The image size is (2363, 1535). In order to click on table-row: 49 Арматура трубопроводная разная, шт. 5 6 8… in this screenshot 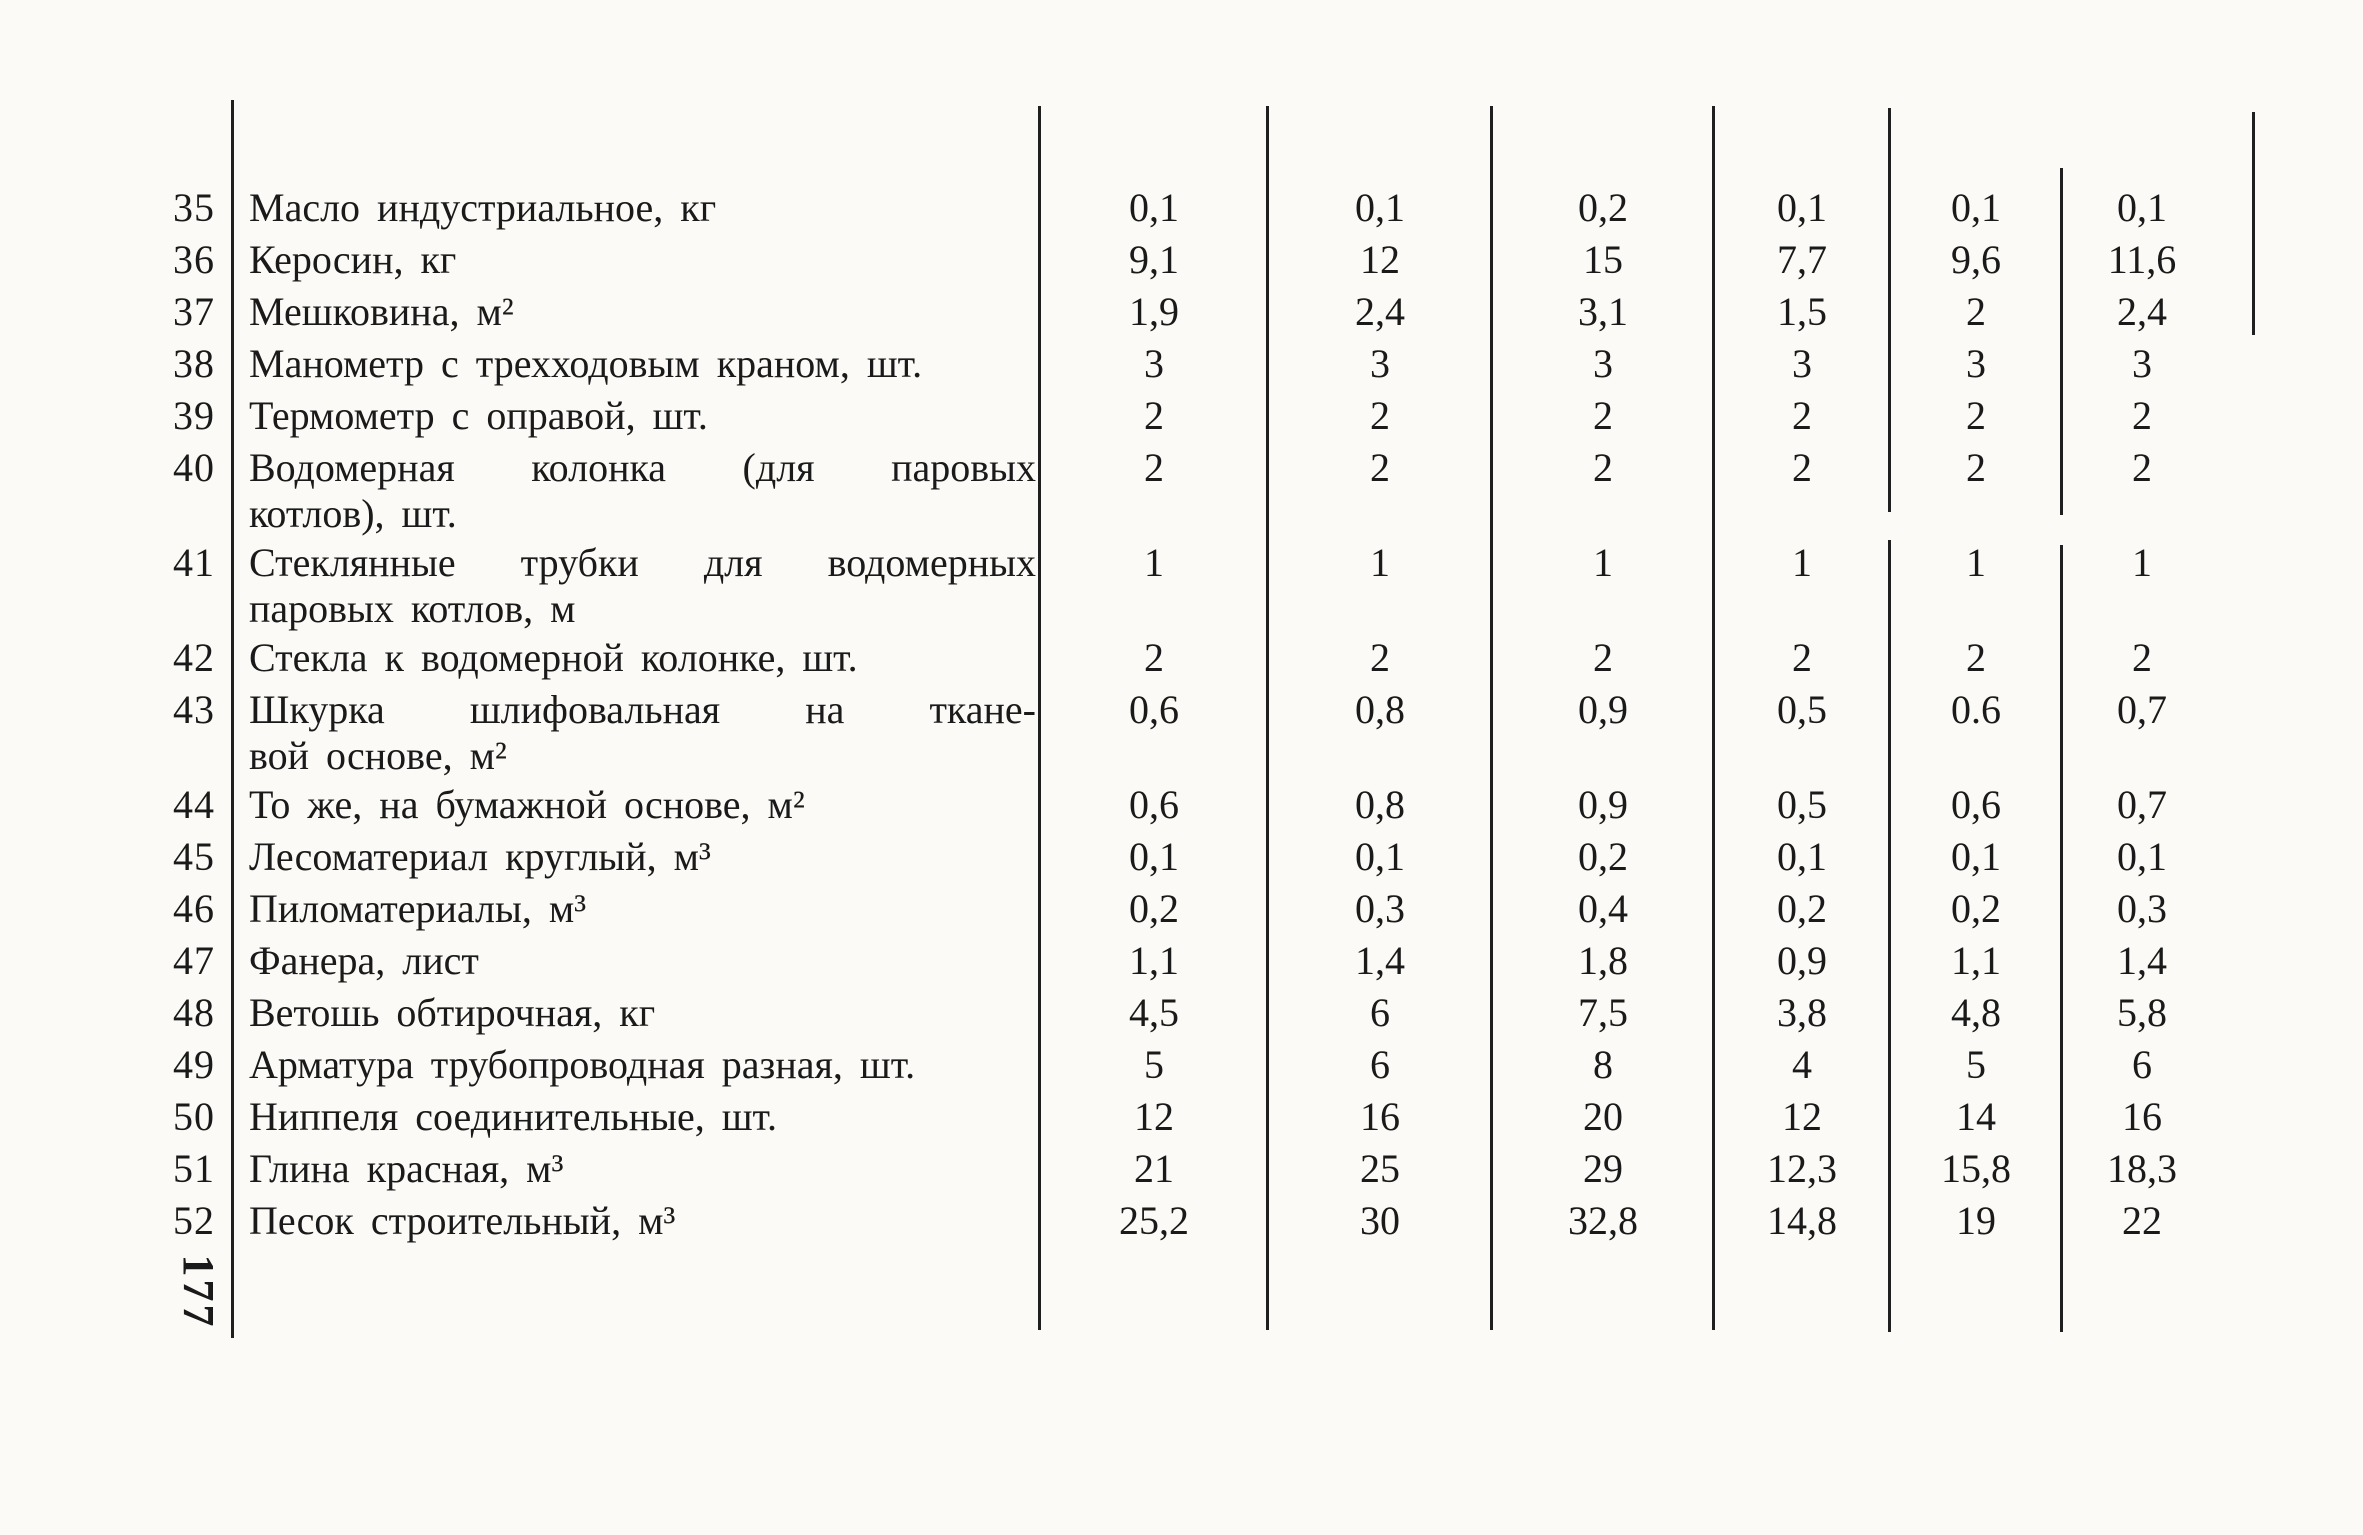, I will do `click(1186, 1068)`.